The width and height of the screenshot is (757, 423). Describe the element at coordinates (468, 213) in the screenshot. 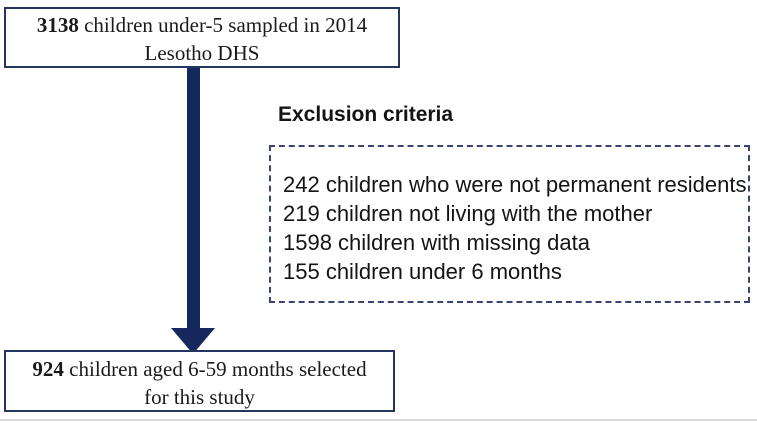

I see `exclusion-item-not-with-mother: 219 children not living with the mother` at that location.